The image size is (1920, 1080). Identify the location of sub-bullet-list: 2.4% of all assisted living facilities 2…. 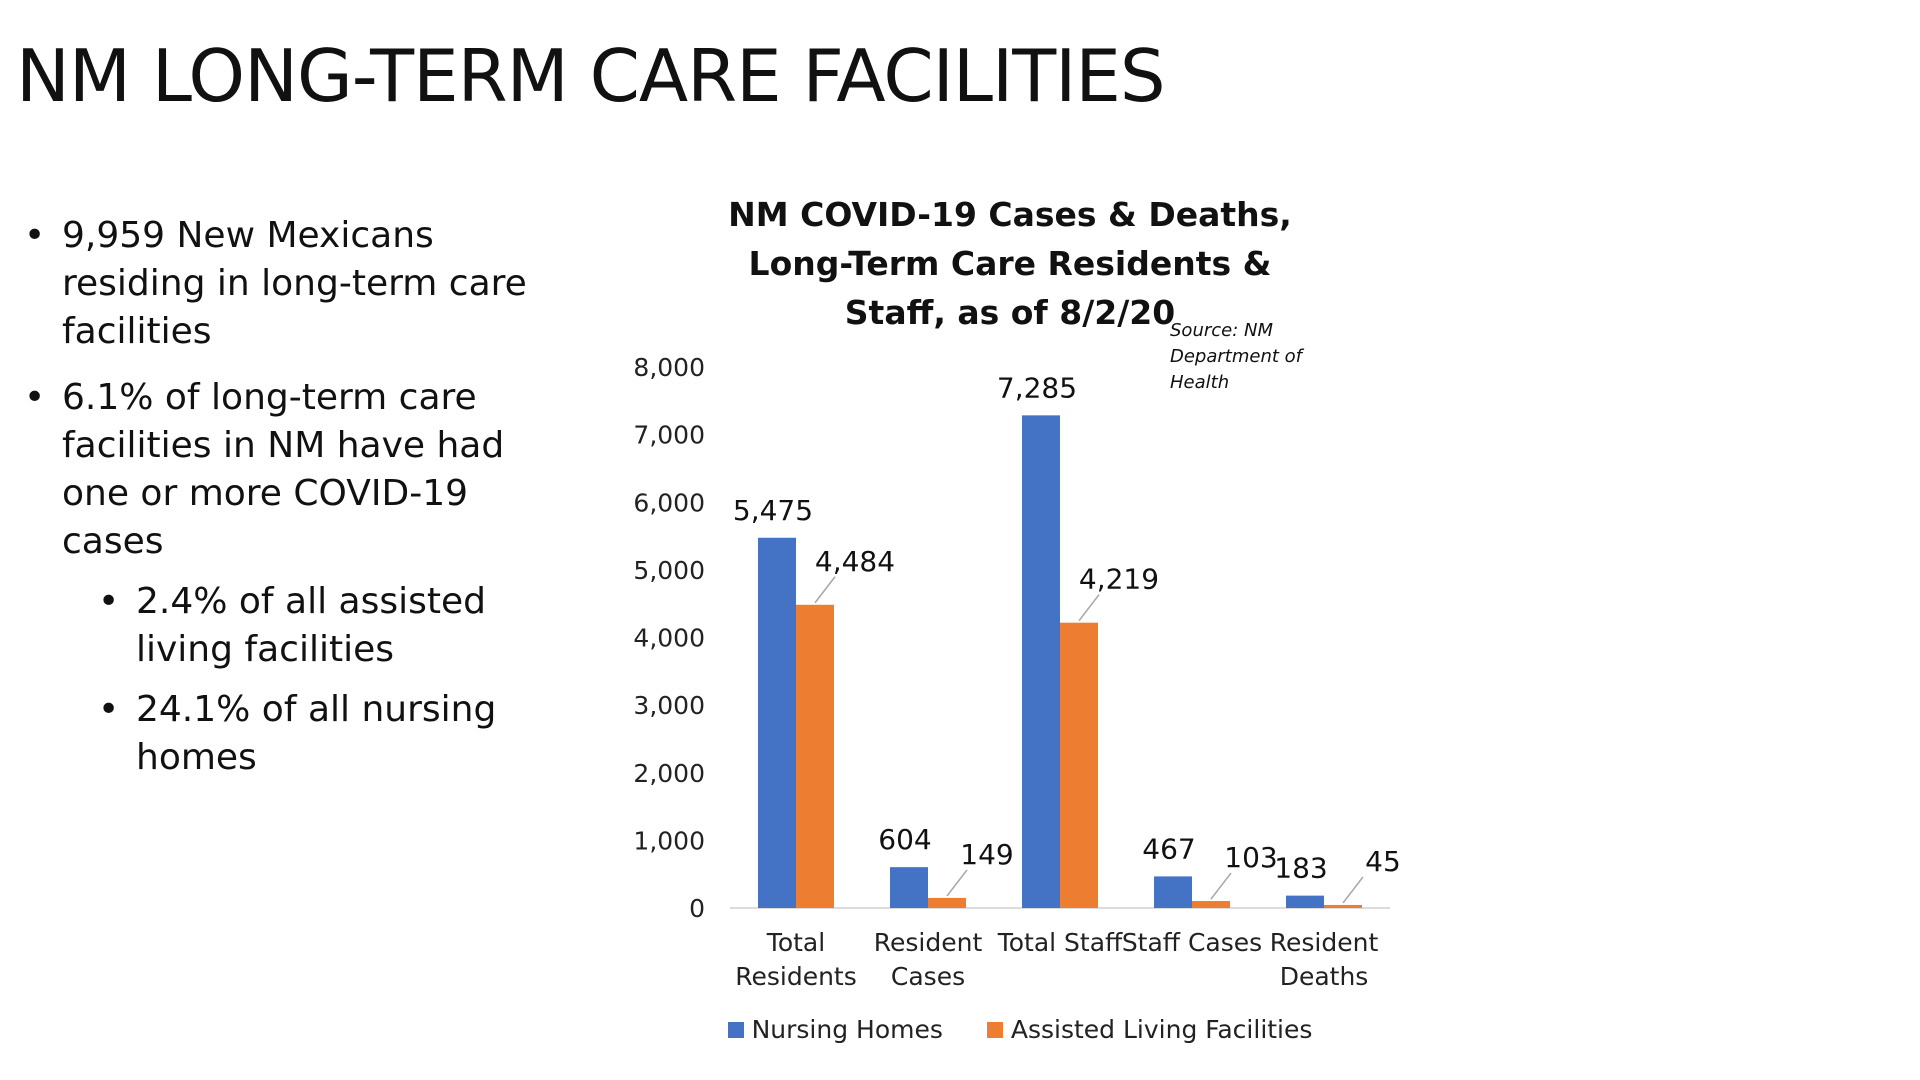
(331, 680).